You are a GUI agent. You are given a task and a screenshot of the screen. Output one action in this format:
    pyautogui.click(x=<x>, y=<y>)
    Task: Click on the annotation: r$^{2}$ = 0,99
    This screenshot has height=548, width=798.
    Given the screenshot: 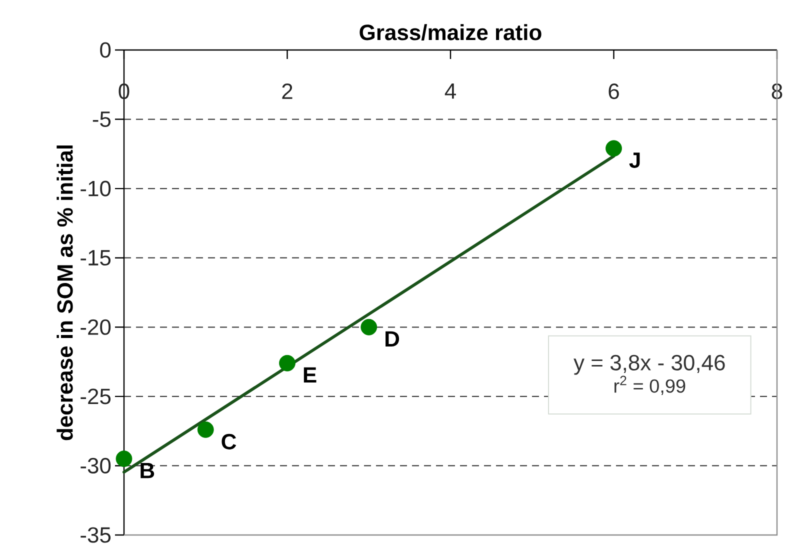 What is the action you would take?
    pyautogui.click(x=650, y=386)
    